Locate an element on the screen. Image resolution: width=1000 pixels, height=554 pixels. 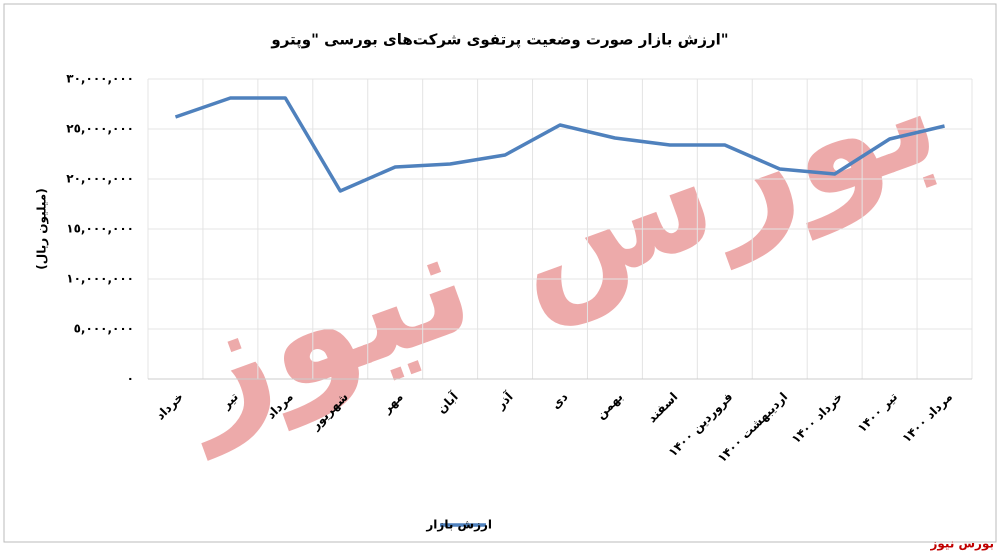
legend-label: ارزش بازار is located at coordinates (458, 525).